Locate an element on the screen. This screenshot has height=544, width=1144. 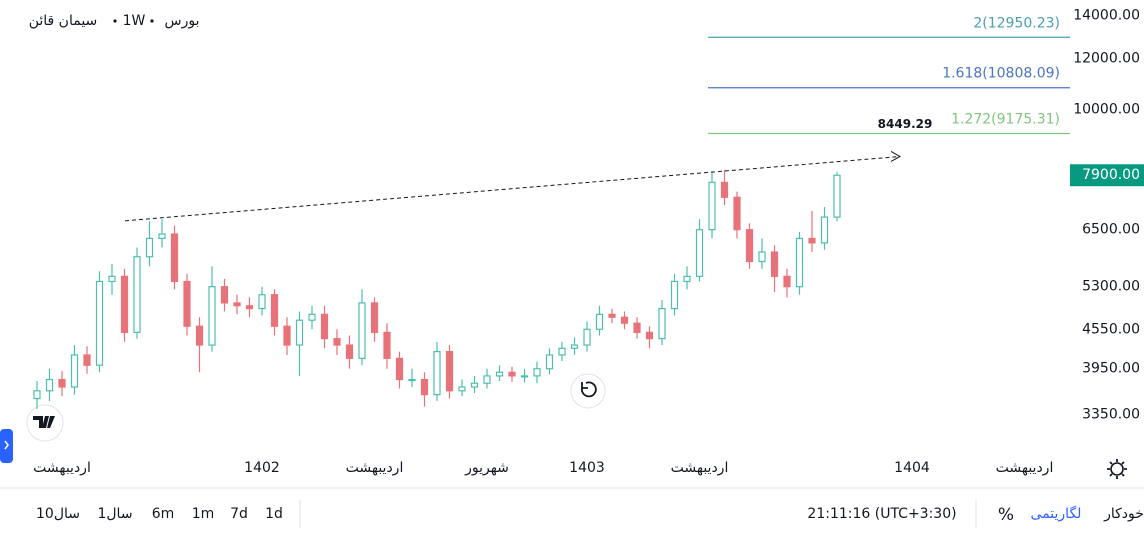
y-tick-label: 3350.00 is located at coordinates (1111, 415).